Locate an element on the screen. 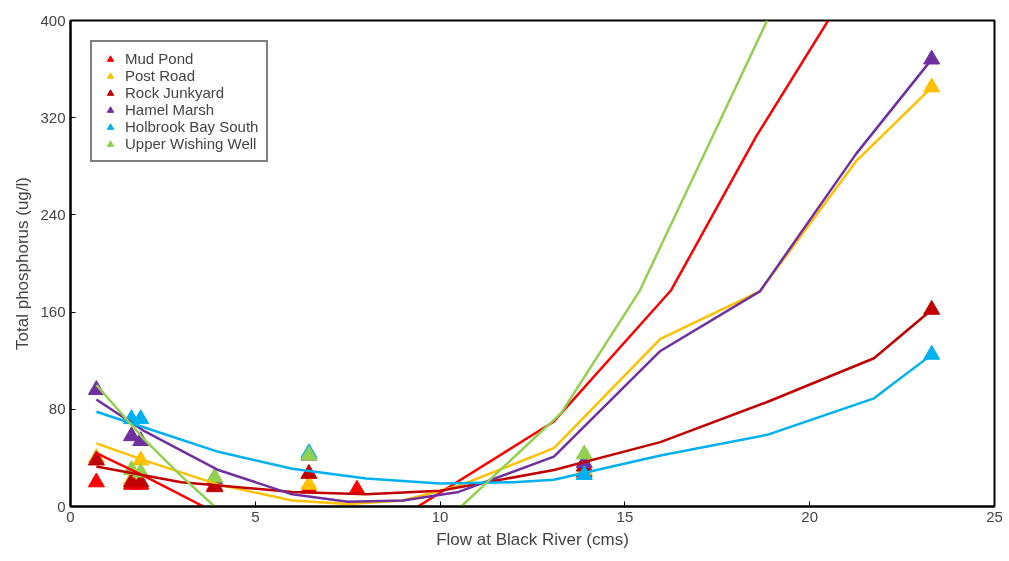  legend-label: Post Road is located at coordinates (160, 75).